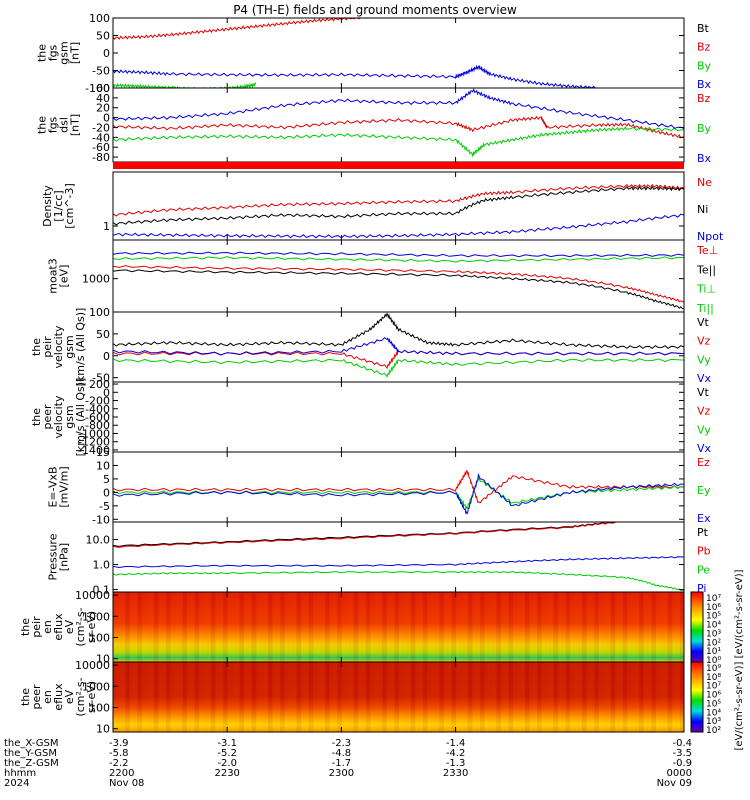  What do you see at coordinates (704, 359) in the screenshot?
I see `legend-Vy: Vy` at bounding box center [704, 359].